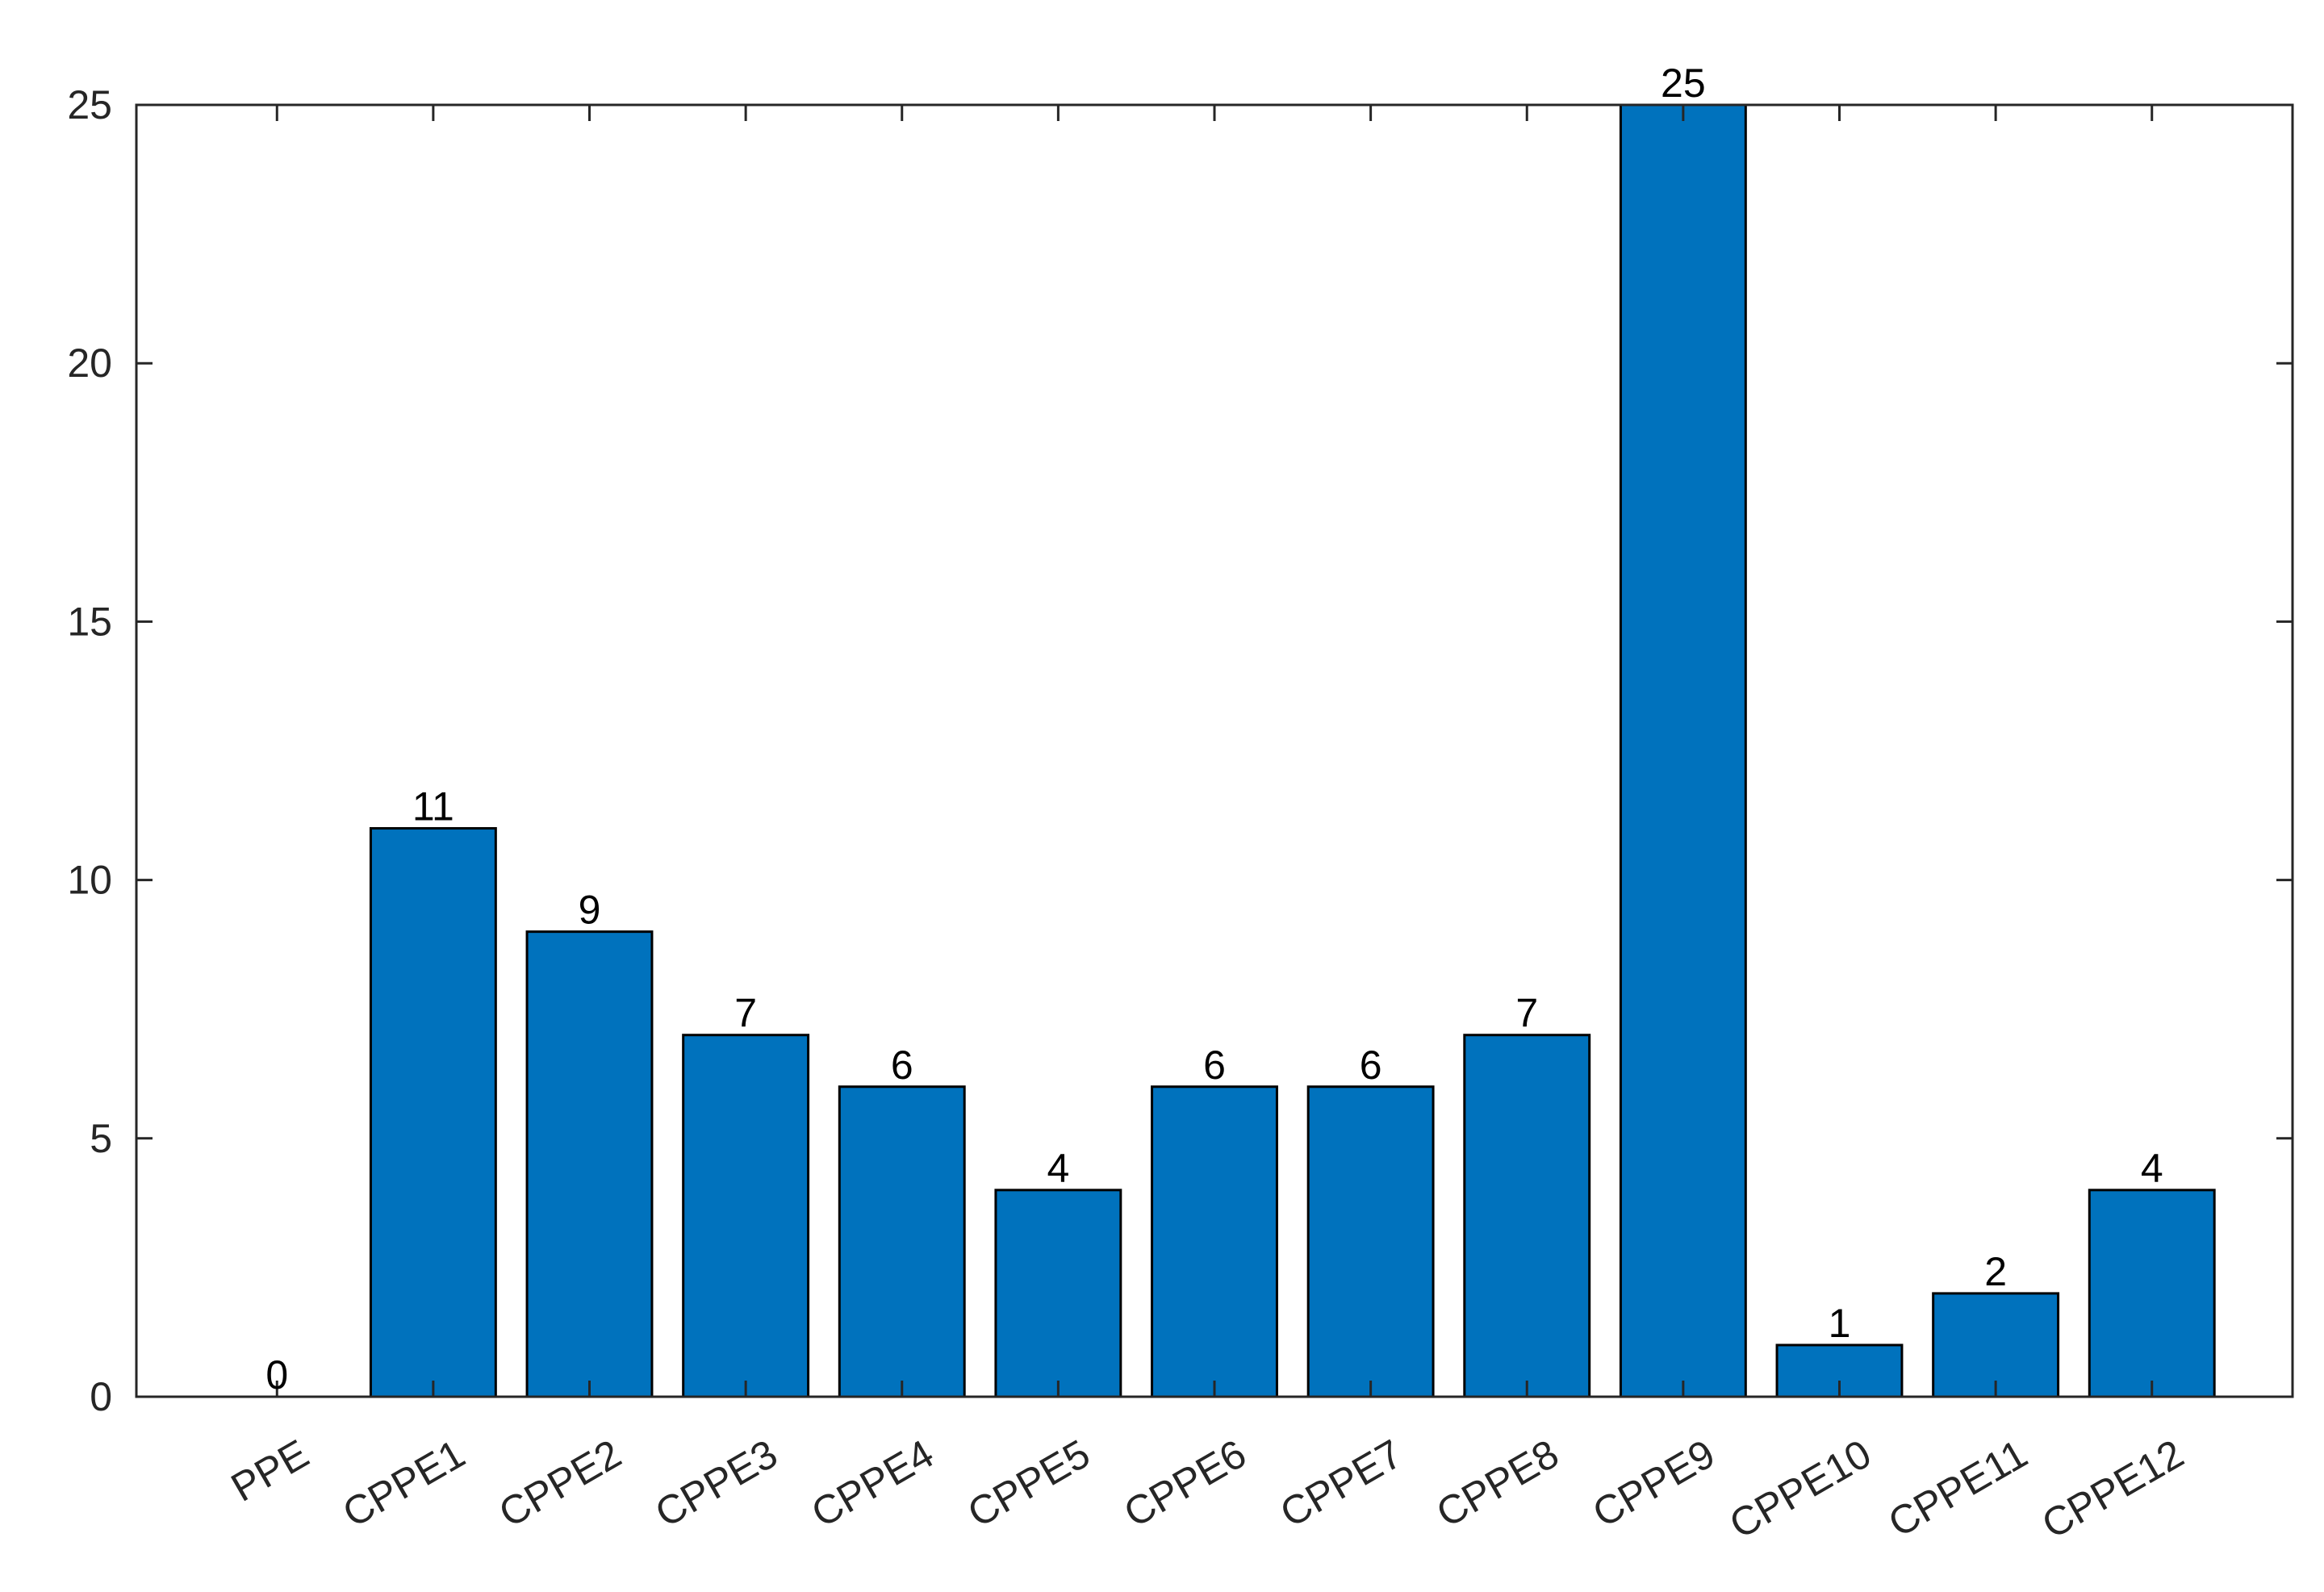 This screenshot has width=2324, height=1592. Describe the element at coordinates (1527, 1216) in the screenshot. I see `bar-cppe8` at that location.